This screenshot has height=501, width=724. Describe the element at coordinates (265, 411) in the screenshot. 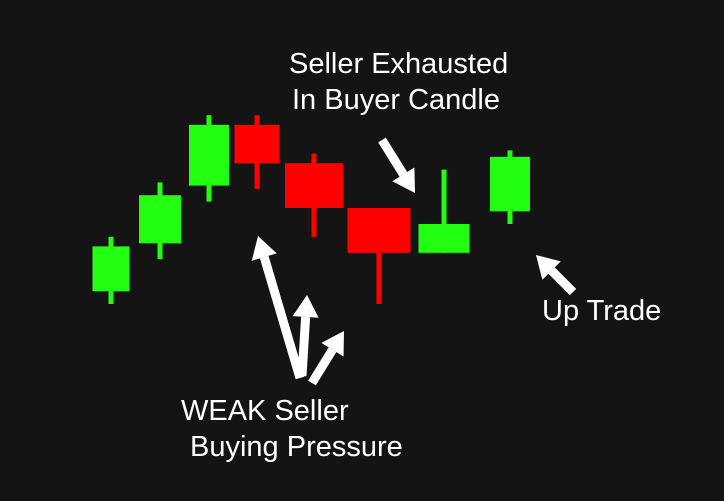

I see `weak-seller-line-1: WEAK Seller` at that location.